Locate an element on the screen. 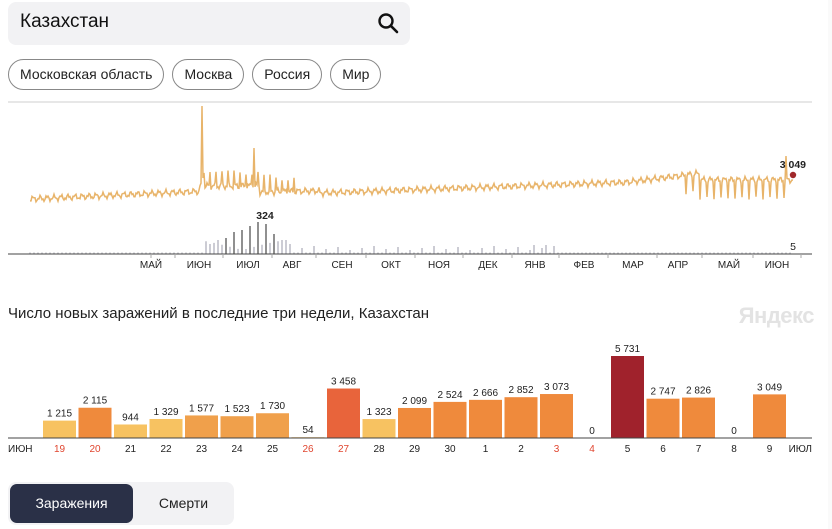 This screenshot has height=529, width=832. bar-value-label: 2 826 is located at coordinates (698, 391).